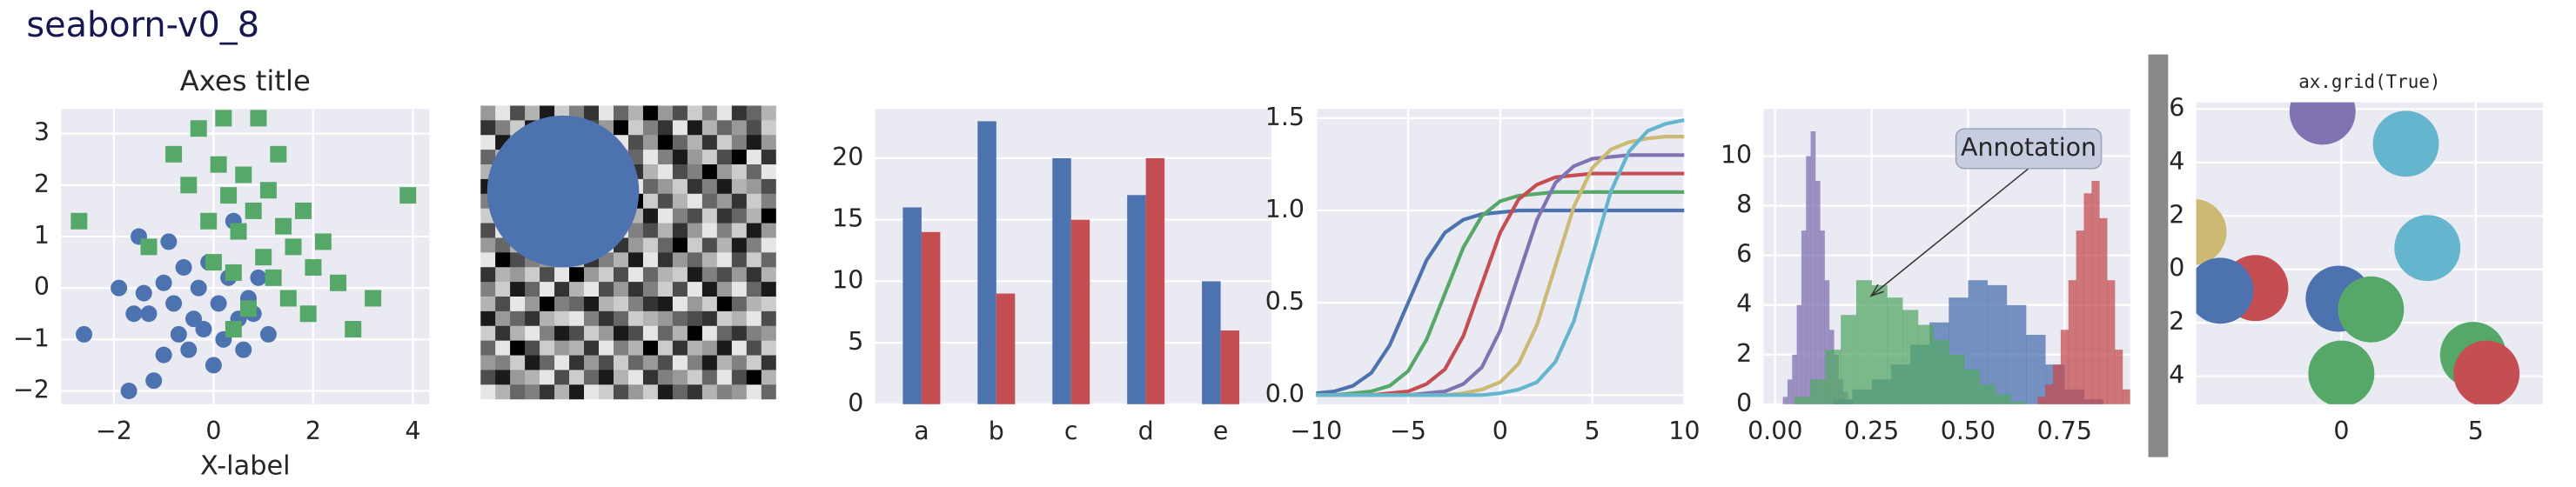 This screenshot has height=487, width=2576. I want to click on x-tick-label: 0.25, so click(1871, 431).